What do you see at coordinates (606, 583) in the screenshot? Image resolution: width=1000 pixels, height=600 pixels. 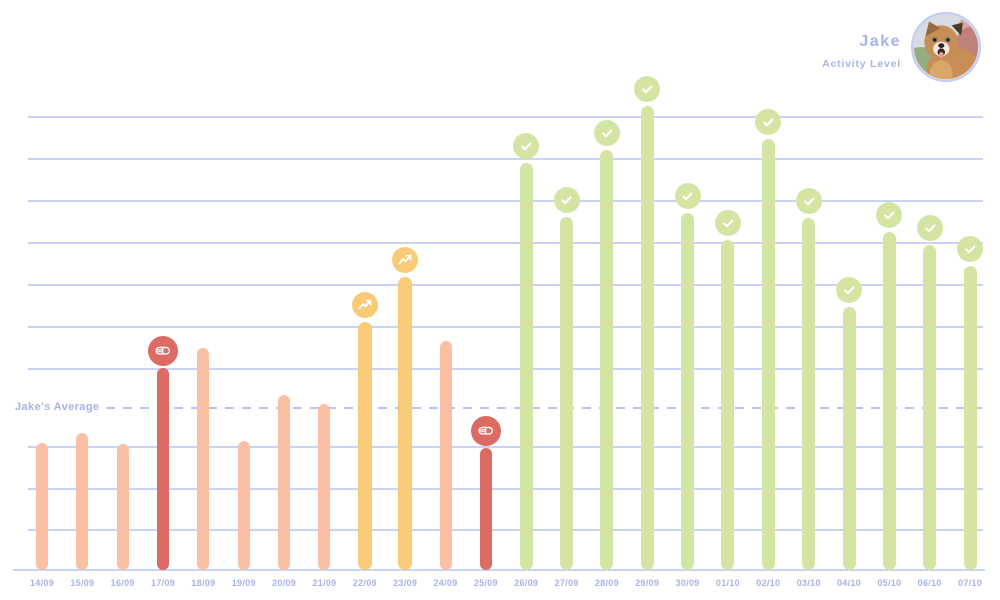 I see `x-axis-label: 28/09` at bounding box center [606, 583].